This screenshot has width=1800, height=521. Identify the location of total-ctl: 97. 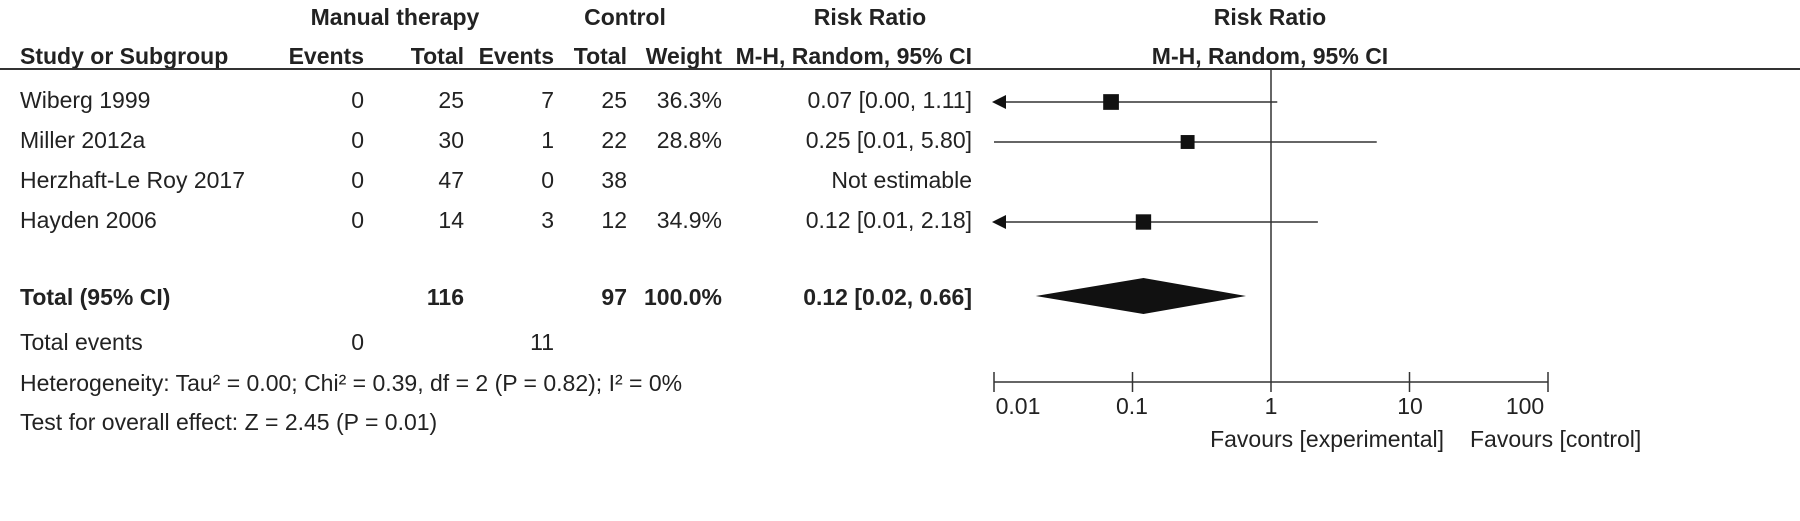
(614, 297).